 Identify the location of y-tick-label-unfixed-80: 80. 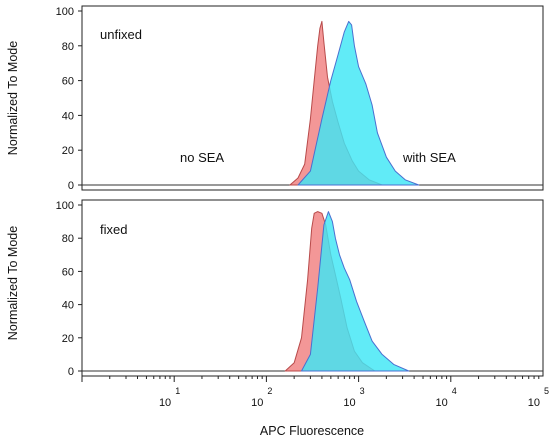
(68, 47).